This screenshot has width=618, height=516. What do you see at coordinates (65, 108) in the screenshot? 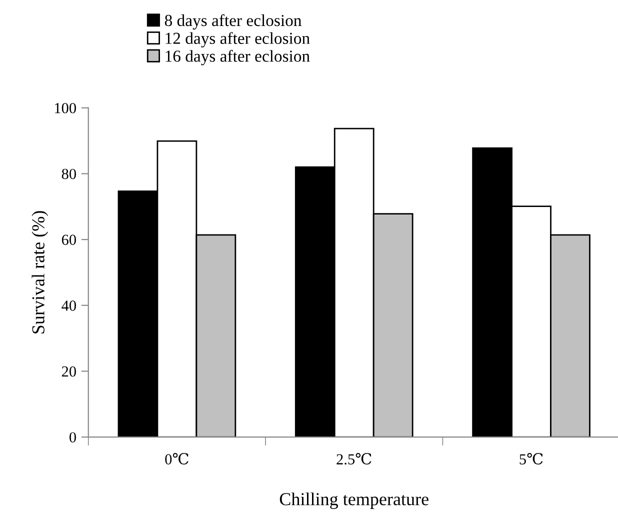
I see `y-tick-label: 100` at bounding box center [65, 108].